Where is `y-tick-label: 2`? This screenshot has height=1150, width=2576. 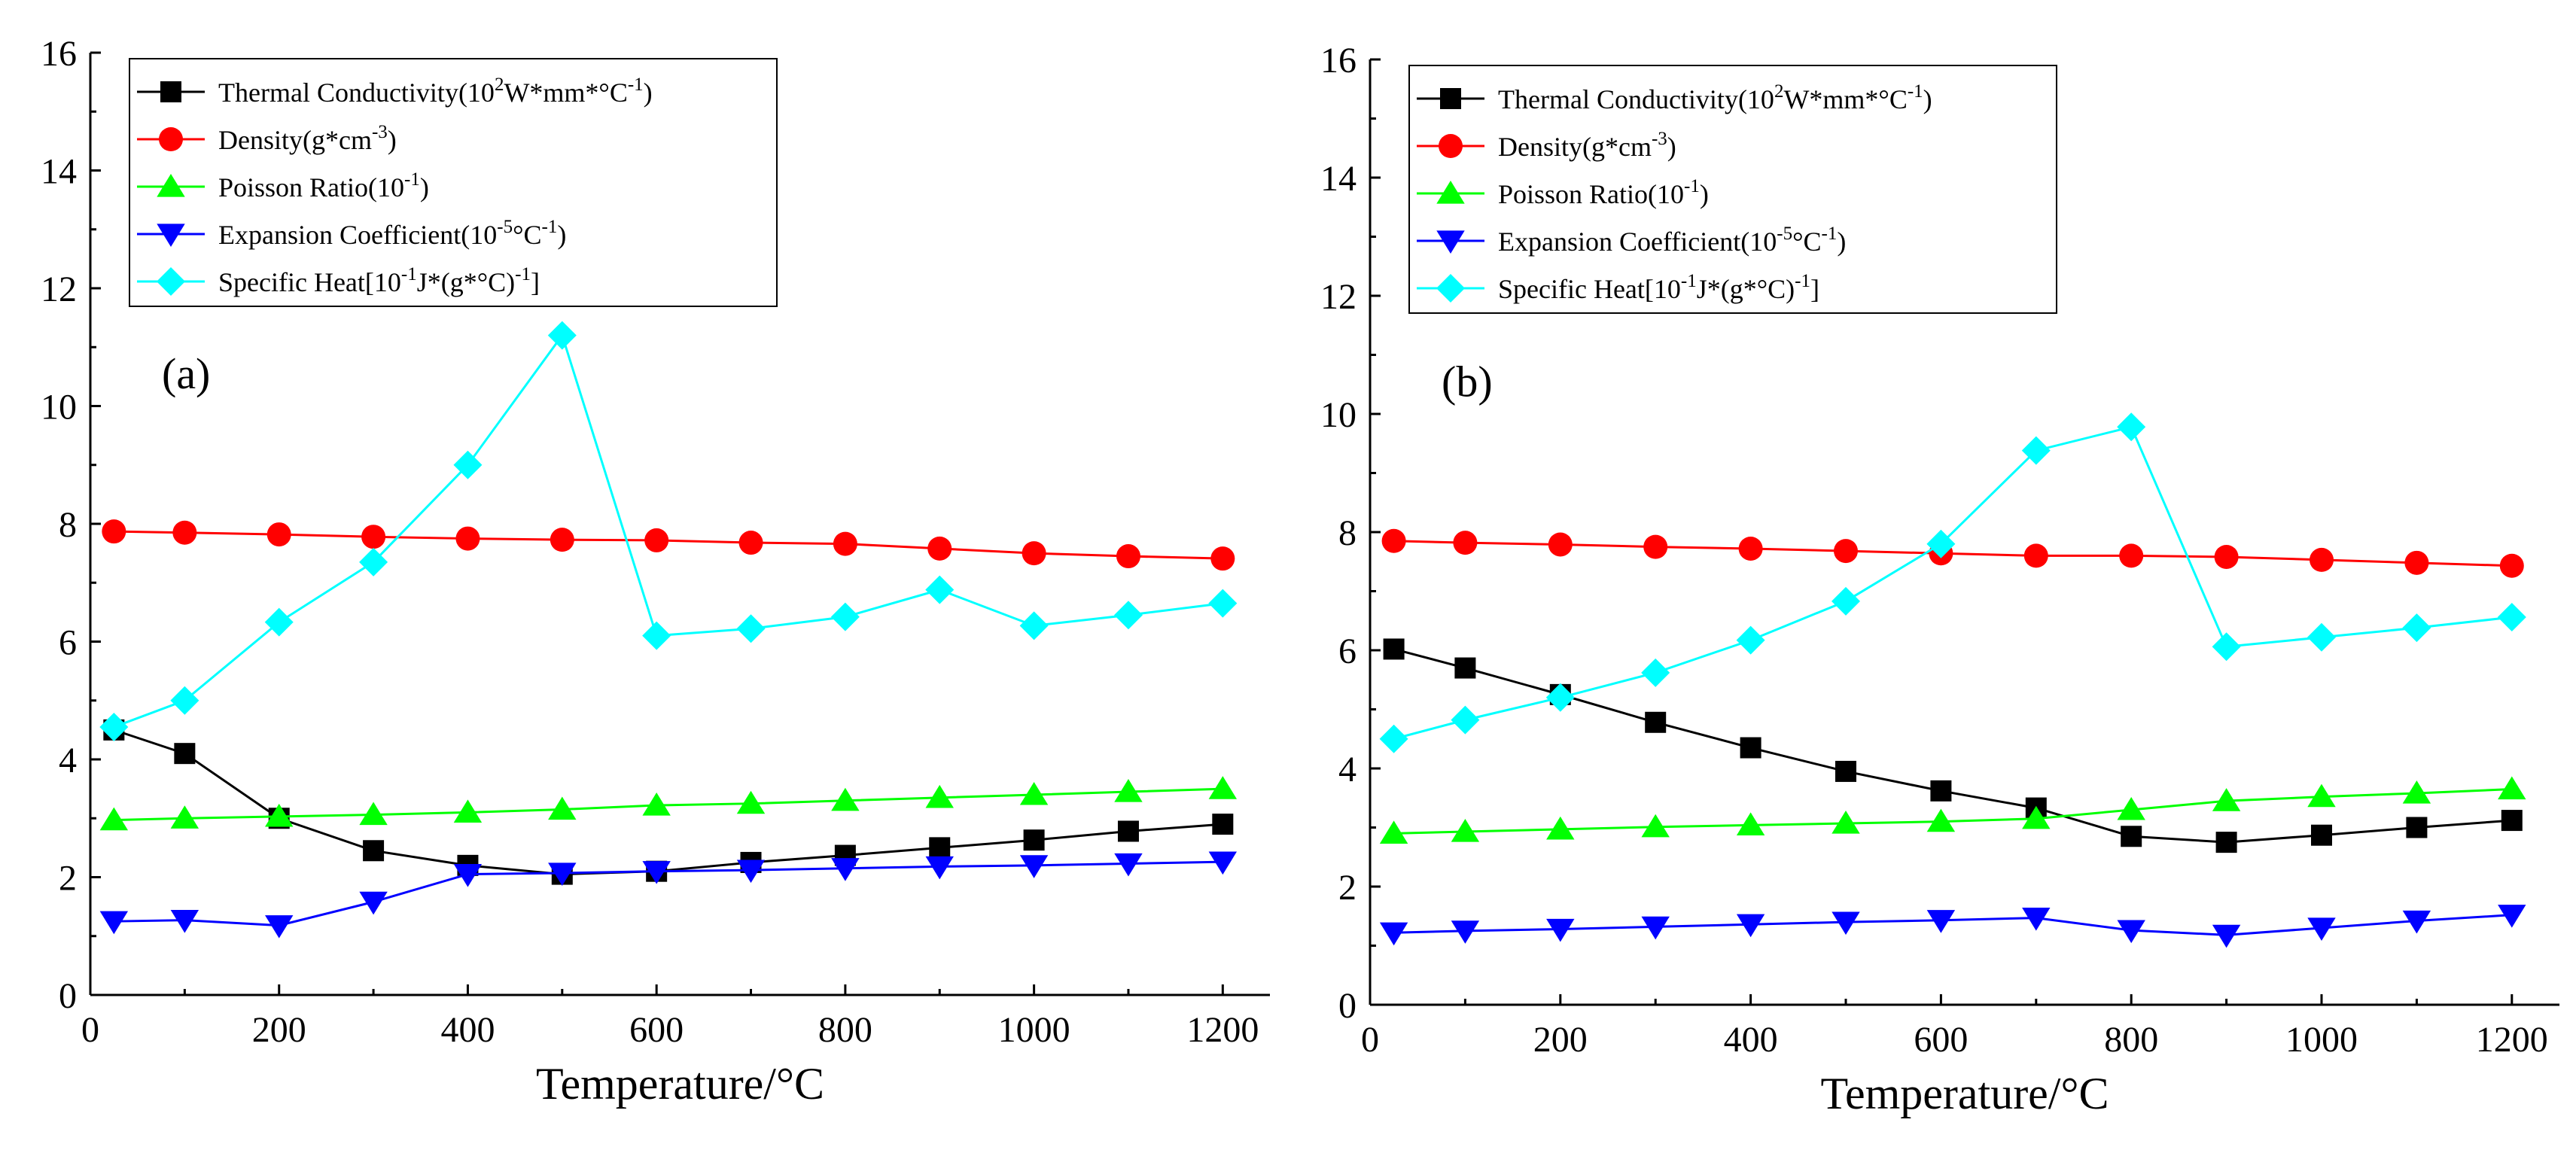
y-tick-label: 2 is located at coordinates (68, 879).